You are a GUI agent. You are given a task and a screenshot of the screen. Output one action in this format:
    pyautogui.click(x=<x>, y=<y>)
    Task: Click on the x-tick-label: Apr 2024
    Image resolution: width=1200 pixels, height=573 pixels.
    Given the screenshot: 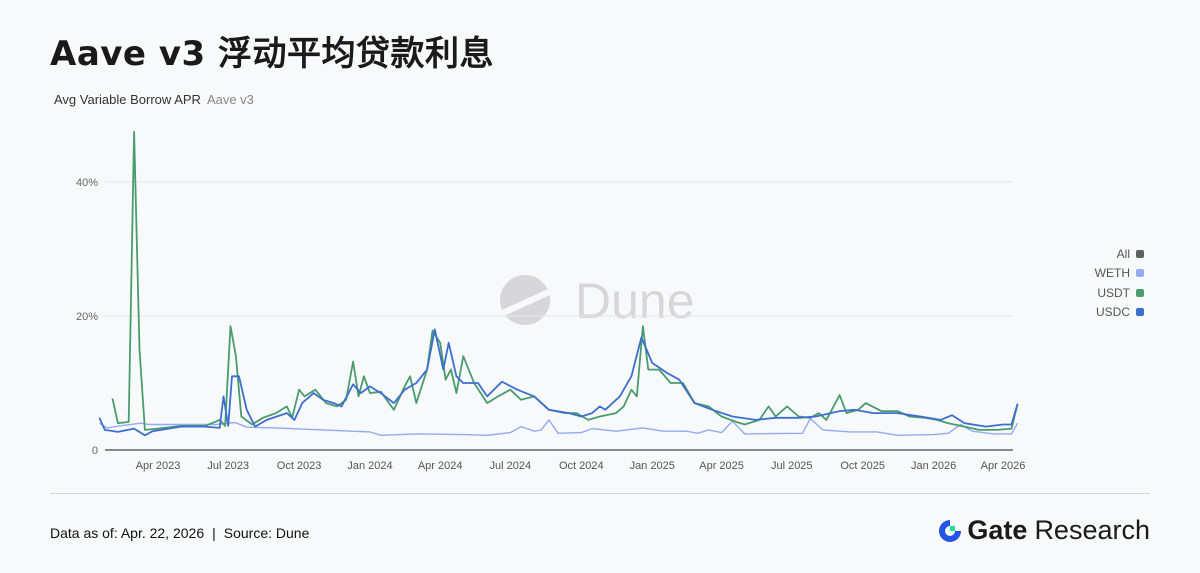 What is the action you would take?
    pyautogui.click(x=440, y=466)
    